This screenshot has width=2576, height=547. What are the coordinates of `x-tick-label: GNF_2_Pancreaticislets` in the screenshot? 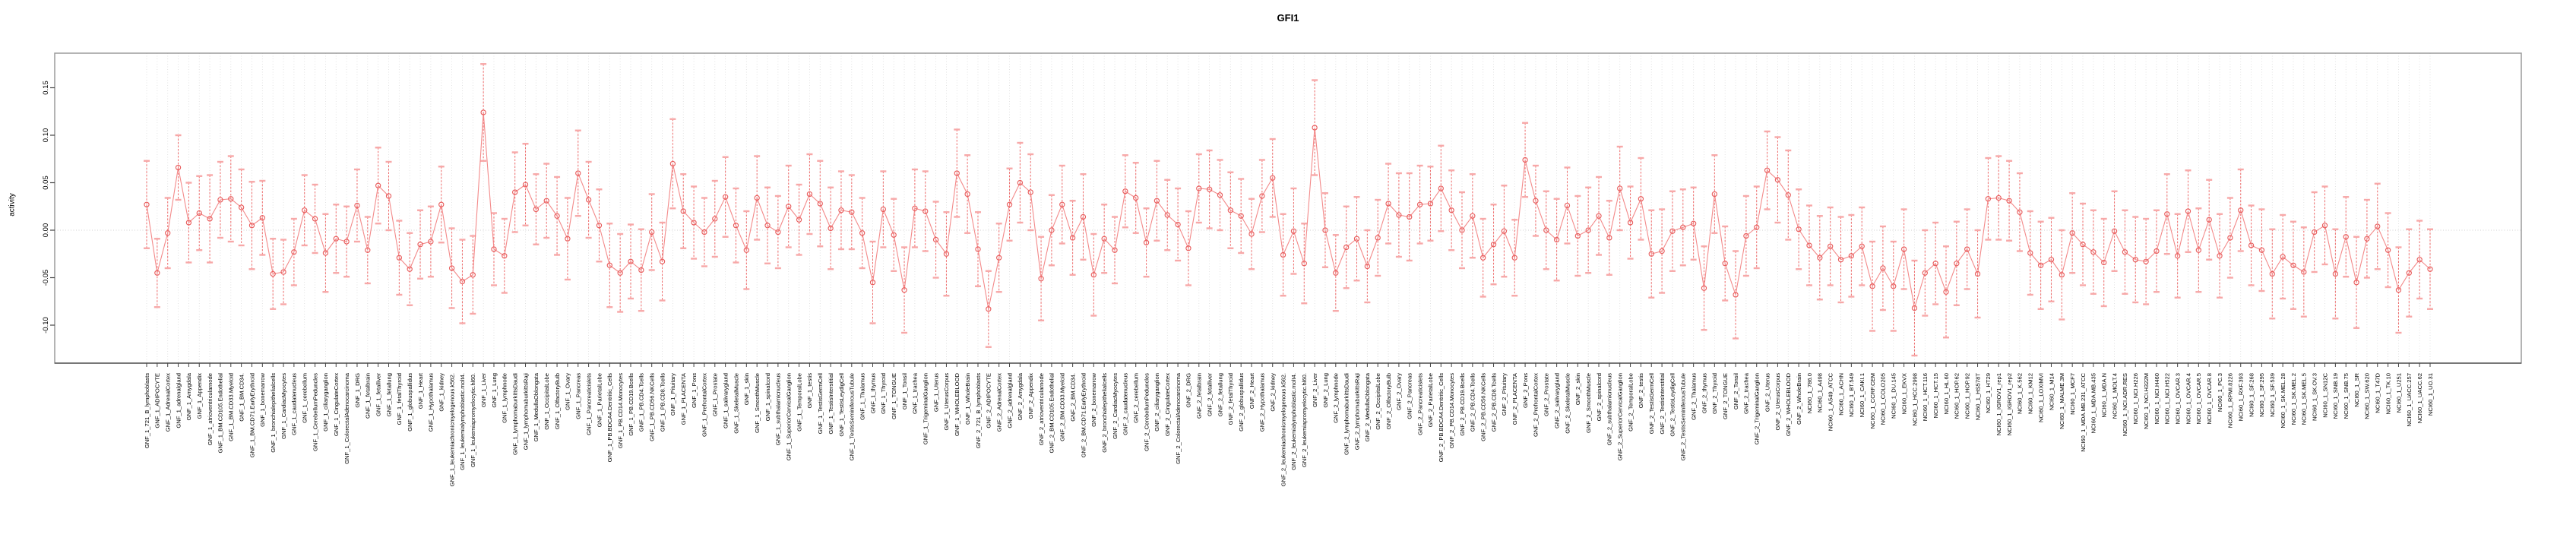 It's located at (1419, 404).